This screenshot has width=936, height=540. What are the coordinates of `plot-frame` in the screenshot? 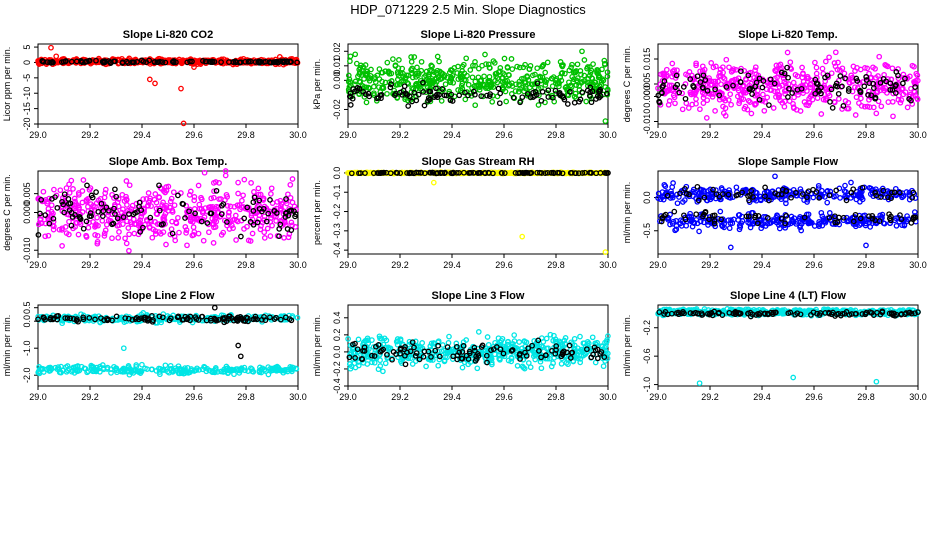 It's located at (168, 84).